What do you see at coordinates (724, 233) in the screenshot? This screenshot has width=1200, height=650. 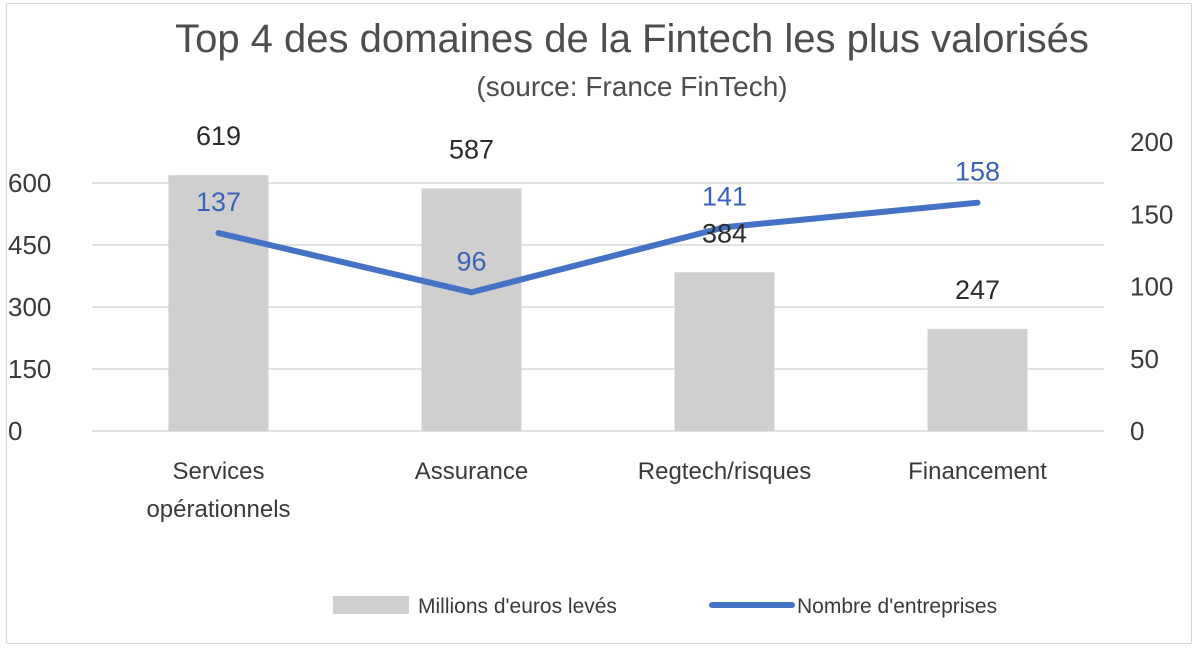 I see `bar-value-label: 384` at bounding box center [724, 233].